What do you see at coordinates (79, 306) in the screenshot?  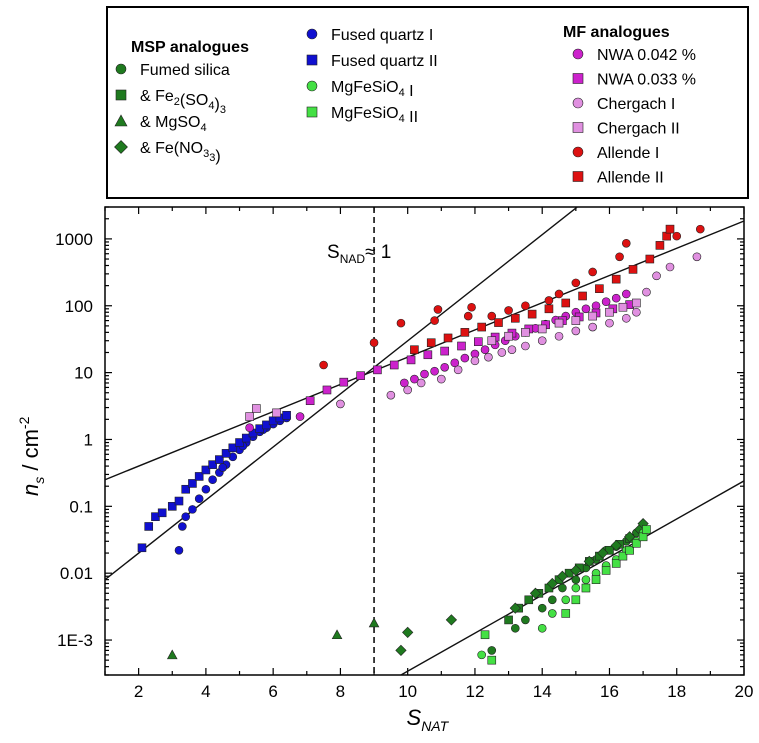 I see `y-tick-label: 100` at bounding box center [79, 306].